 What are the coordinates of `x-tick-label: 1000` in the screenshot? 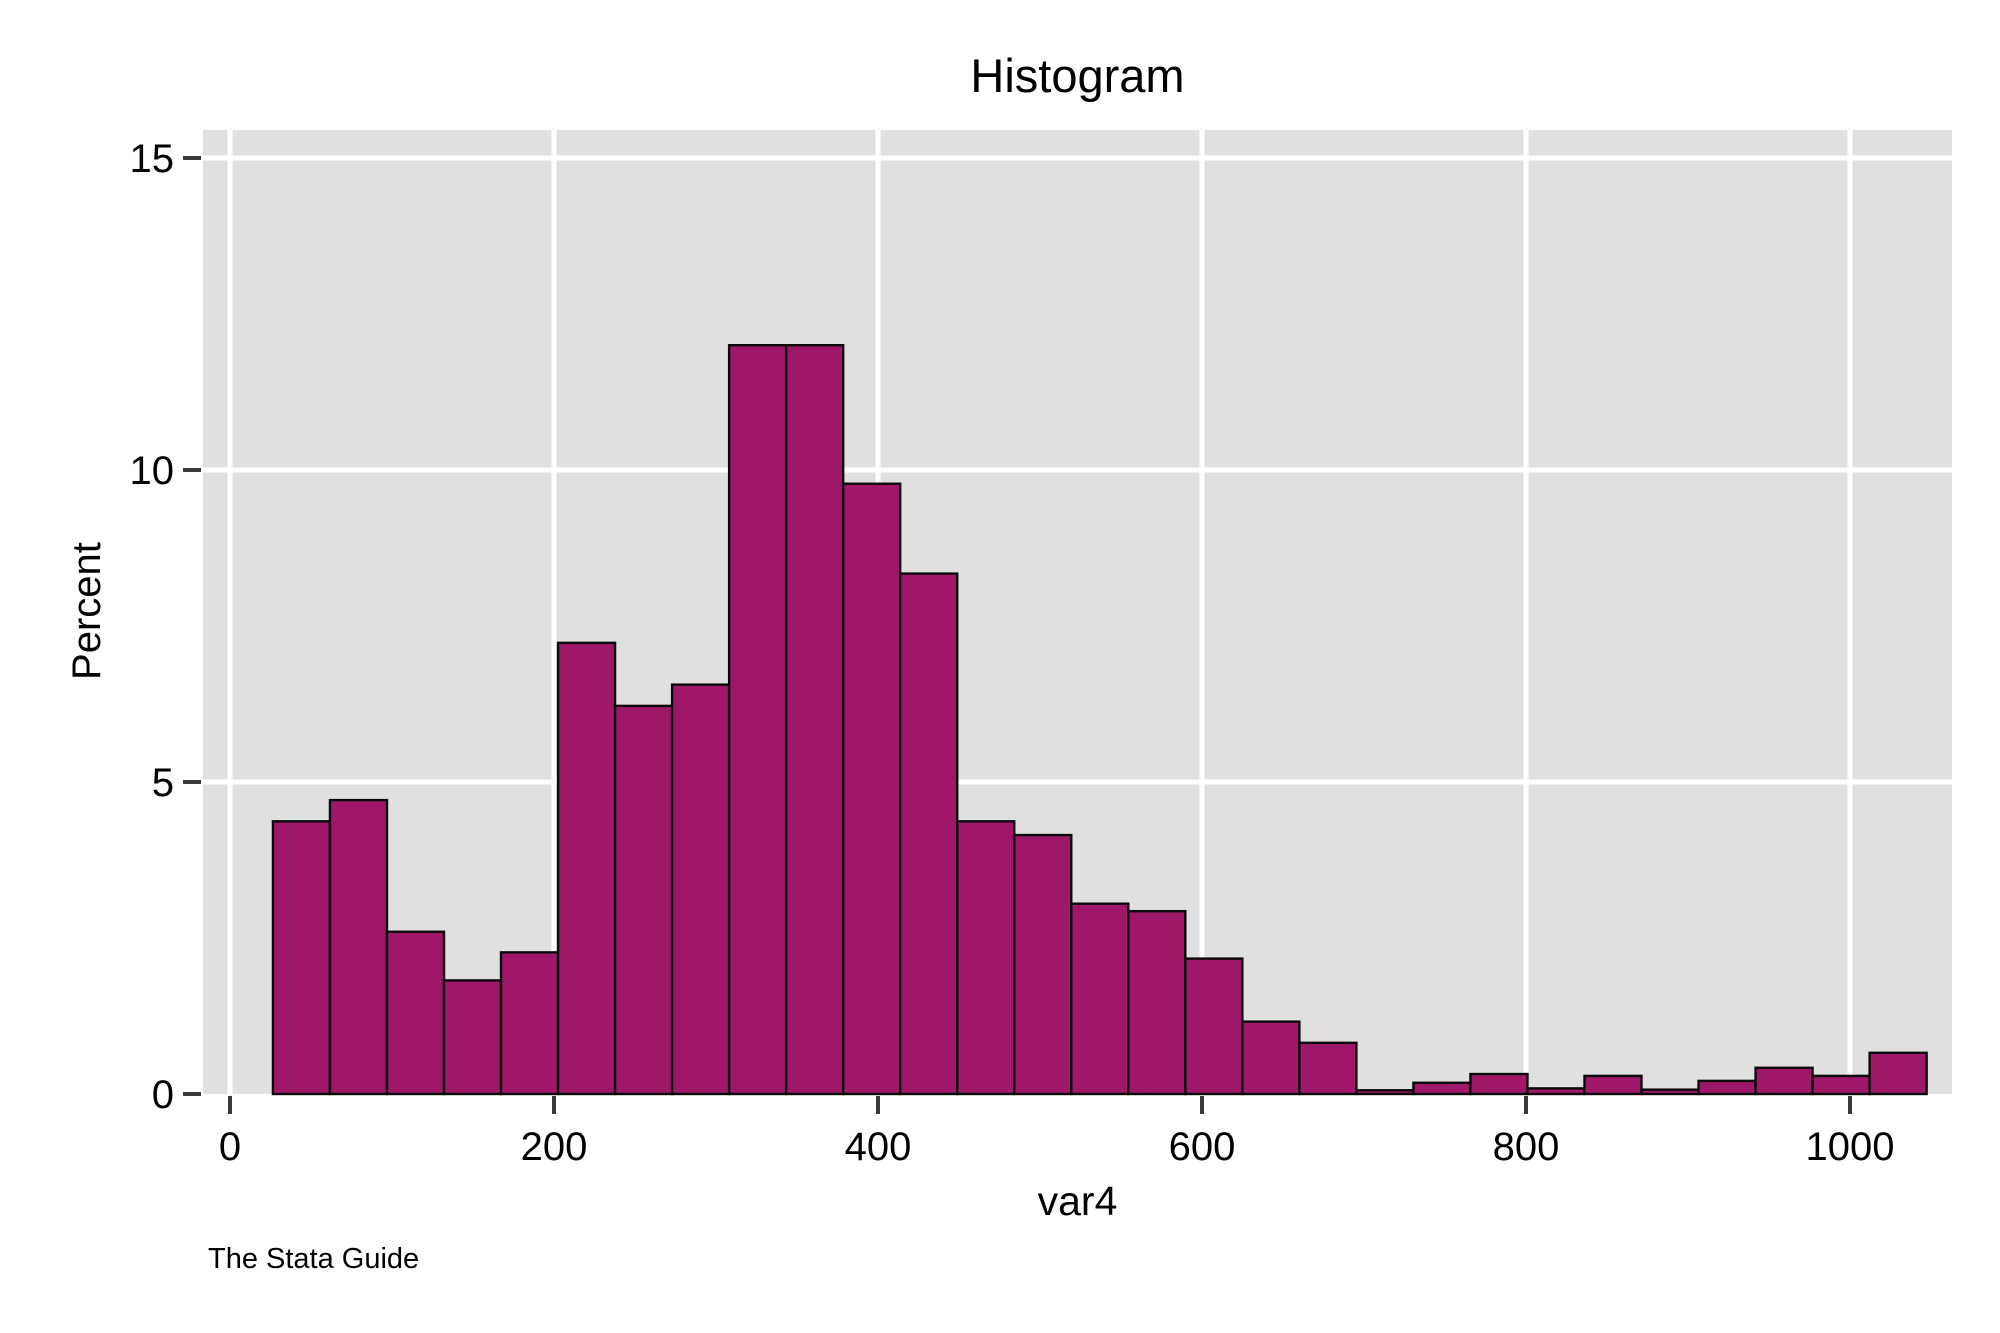 It's located at (1850, 1147).